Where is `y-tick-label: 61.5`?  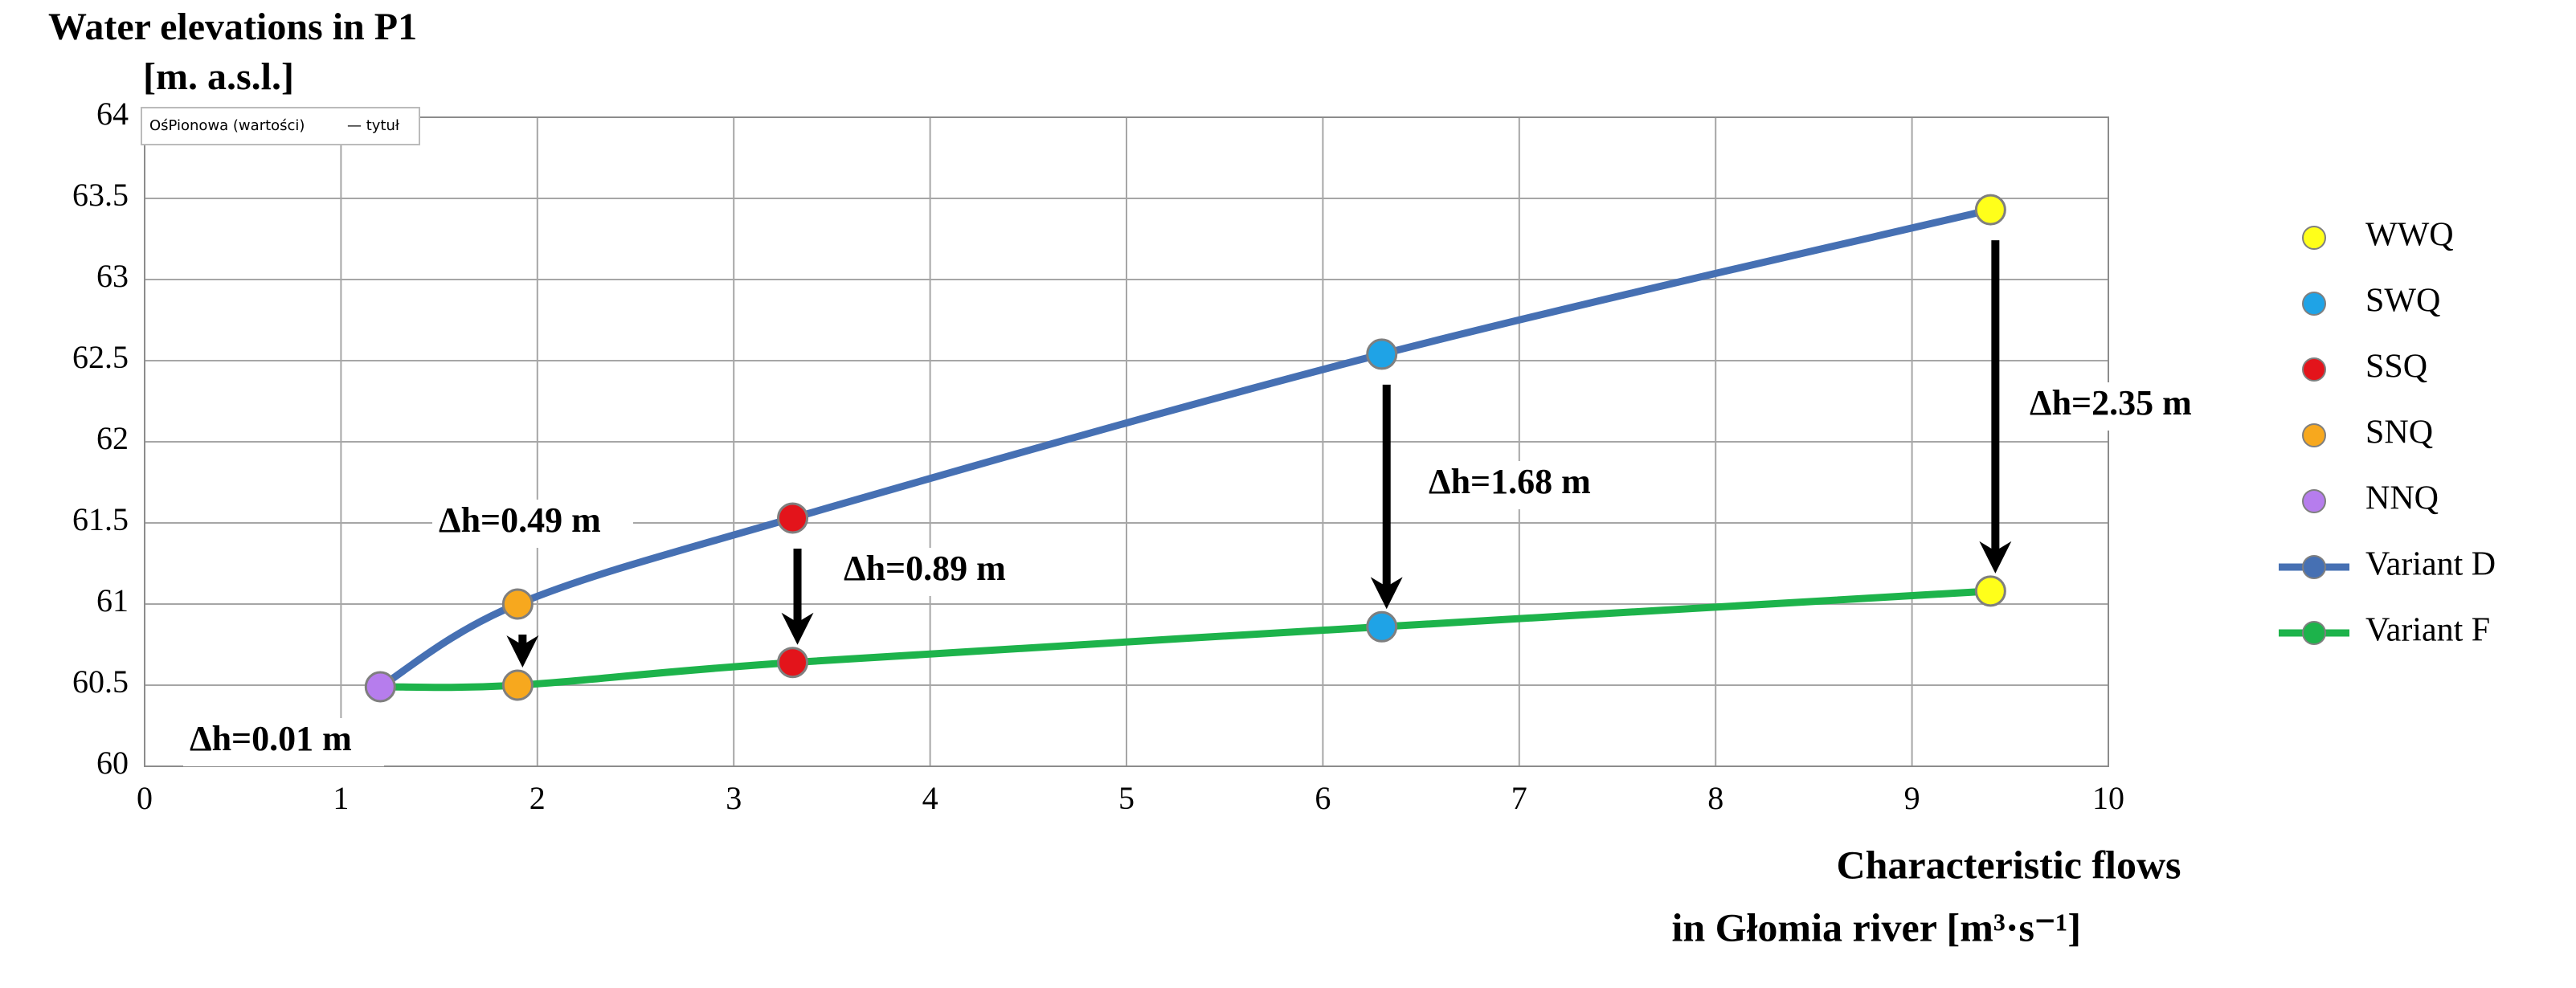
y-tick-label: 61.5 is located at coordinates (100, 519).